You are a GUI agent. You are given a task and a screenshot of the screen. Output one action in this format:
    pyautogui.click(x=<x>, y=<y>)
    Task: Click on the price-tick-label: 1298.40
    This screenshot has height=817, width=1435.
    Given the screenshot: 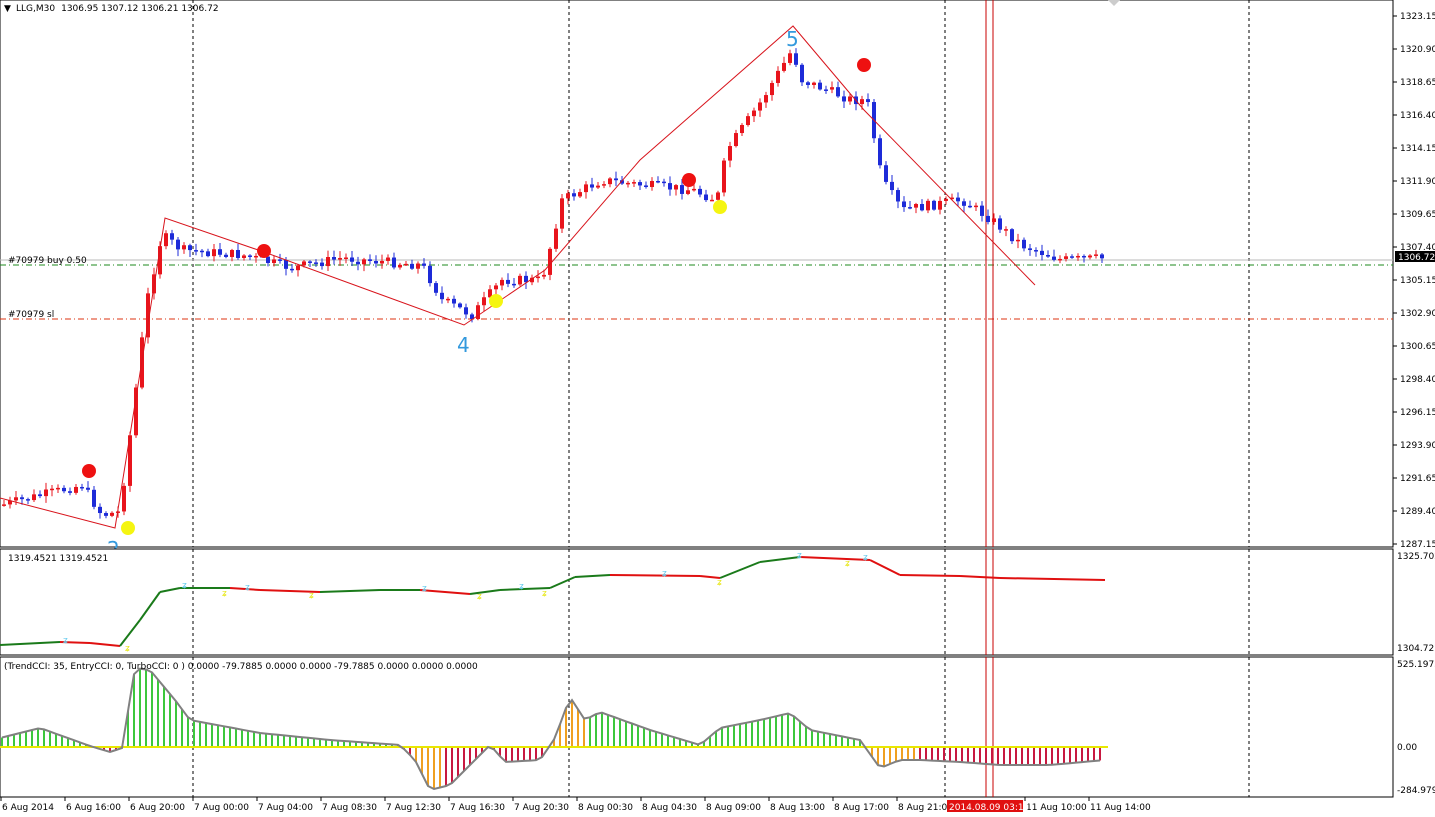 What is the action you would take?
    pyautogui.click(x=1417, y=380)
    